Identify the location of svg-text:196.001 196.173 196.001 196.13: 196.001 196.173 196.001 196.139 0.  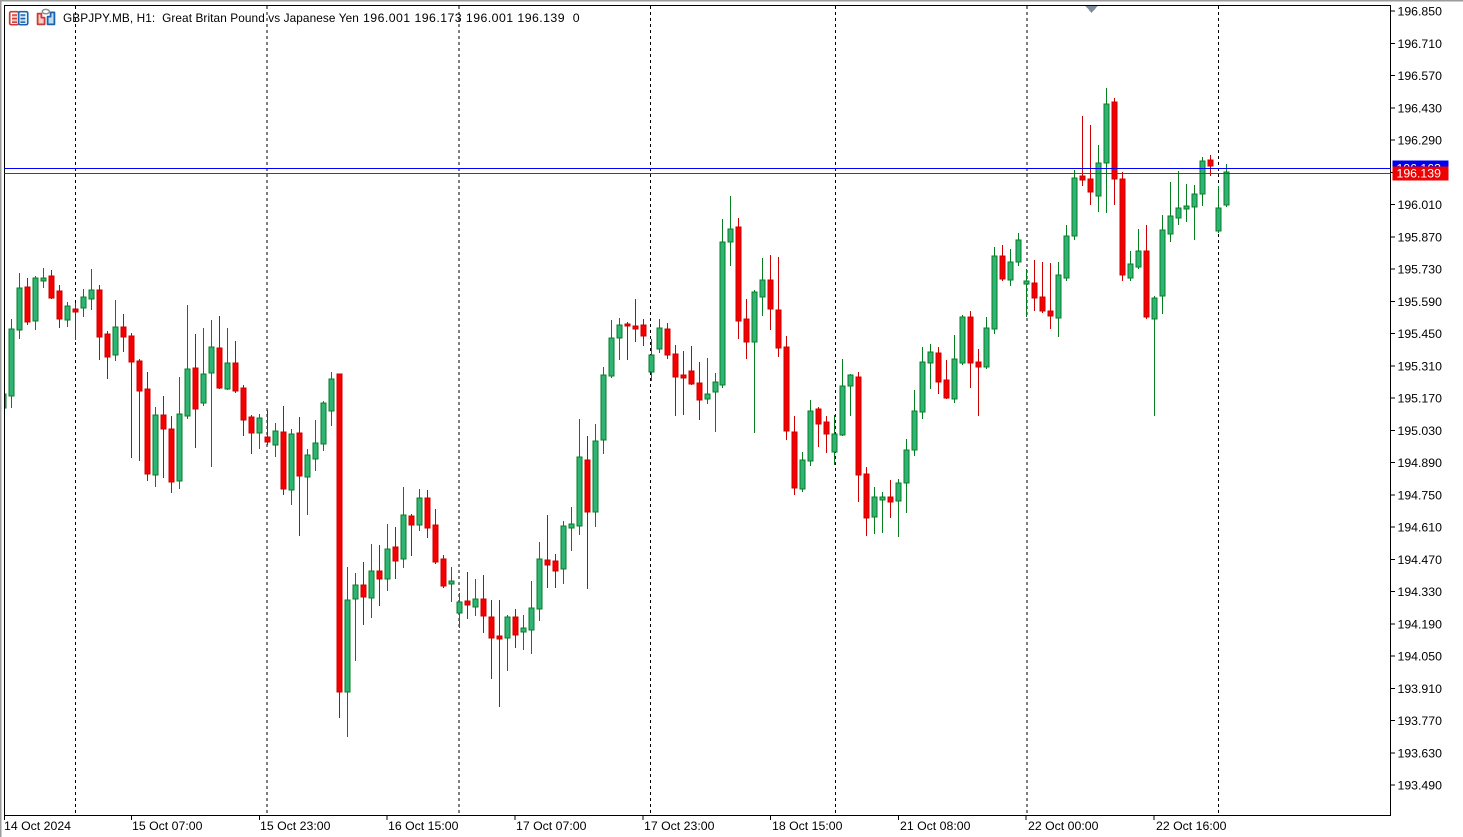
(471, 18).